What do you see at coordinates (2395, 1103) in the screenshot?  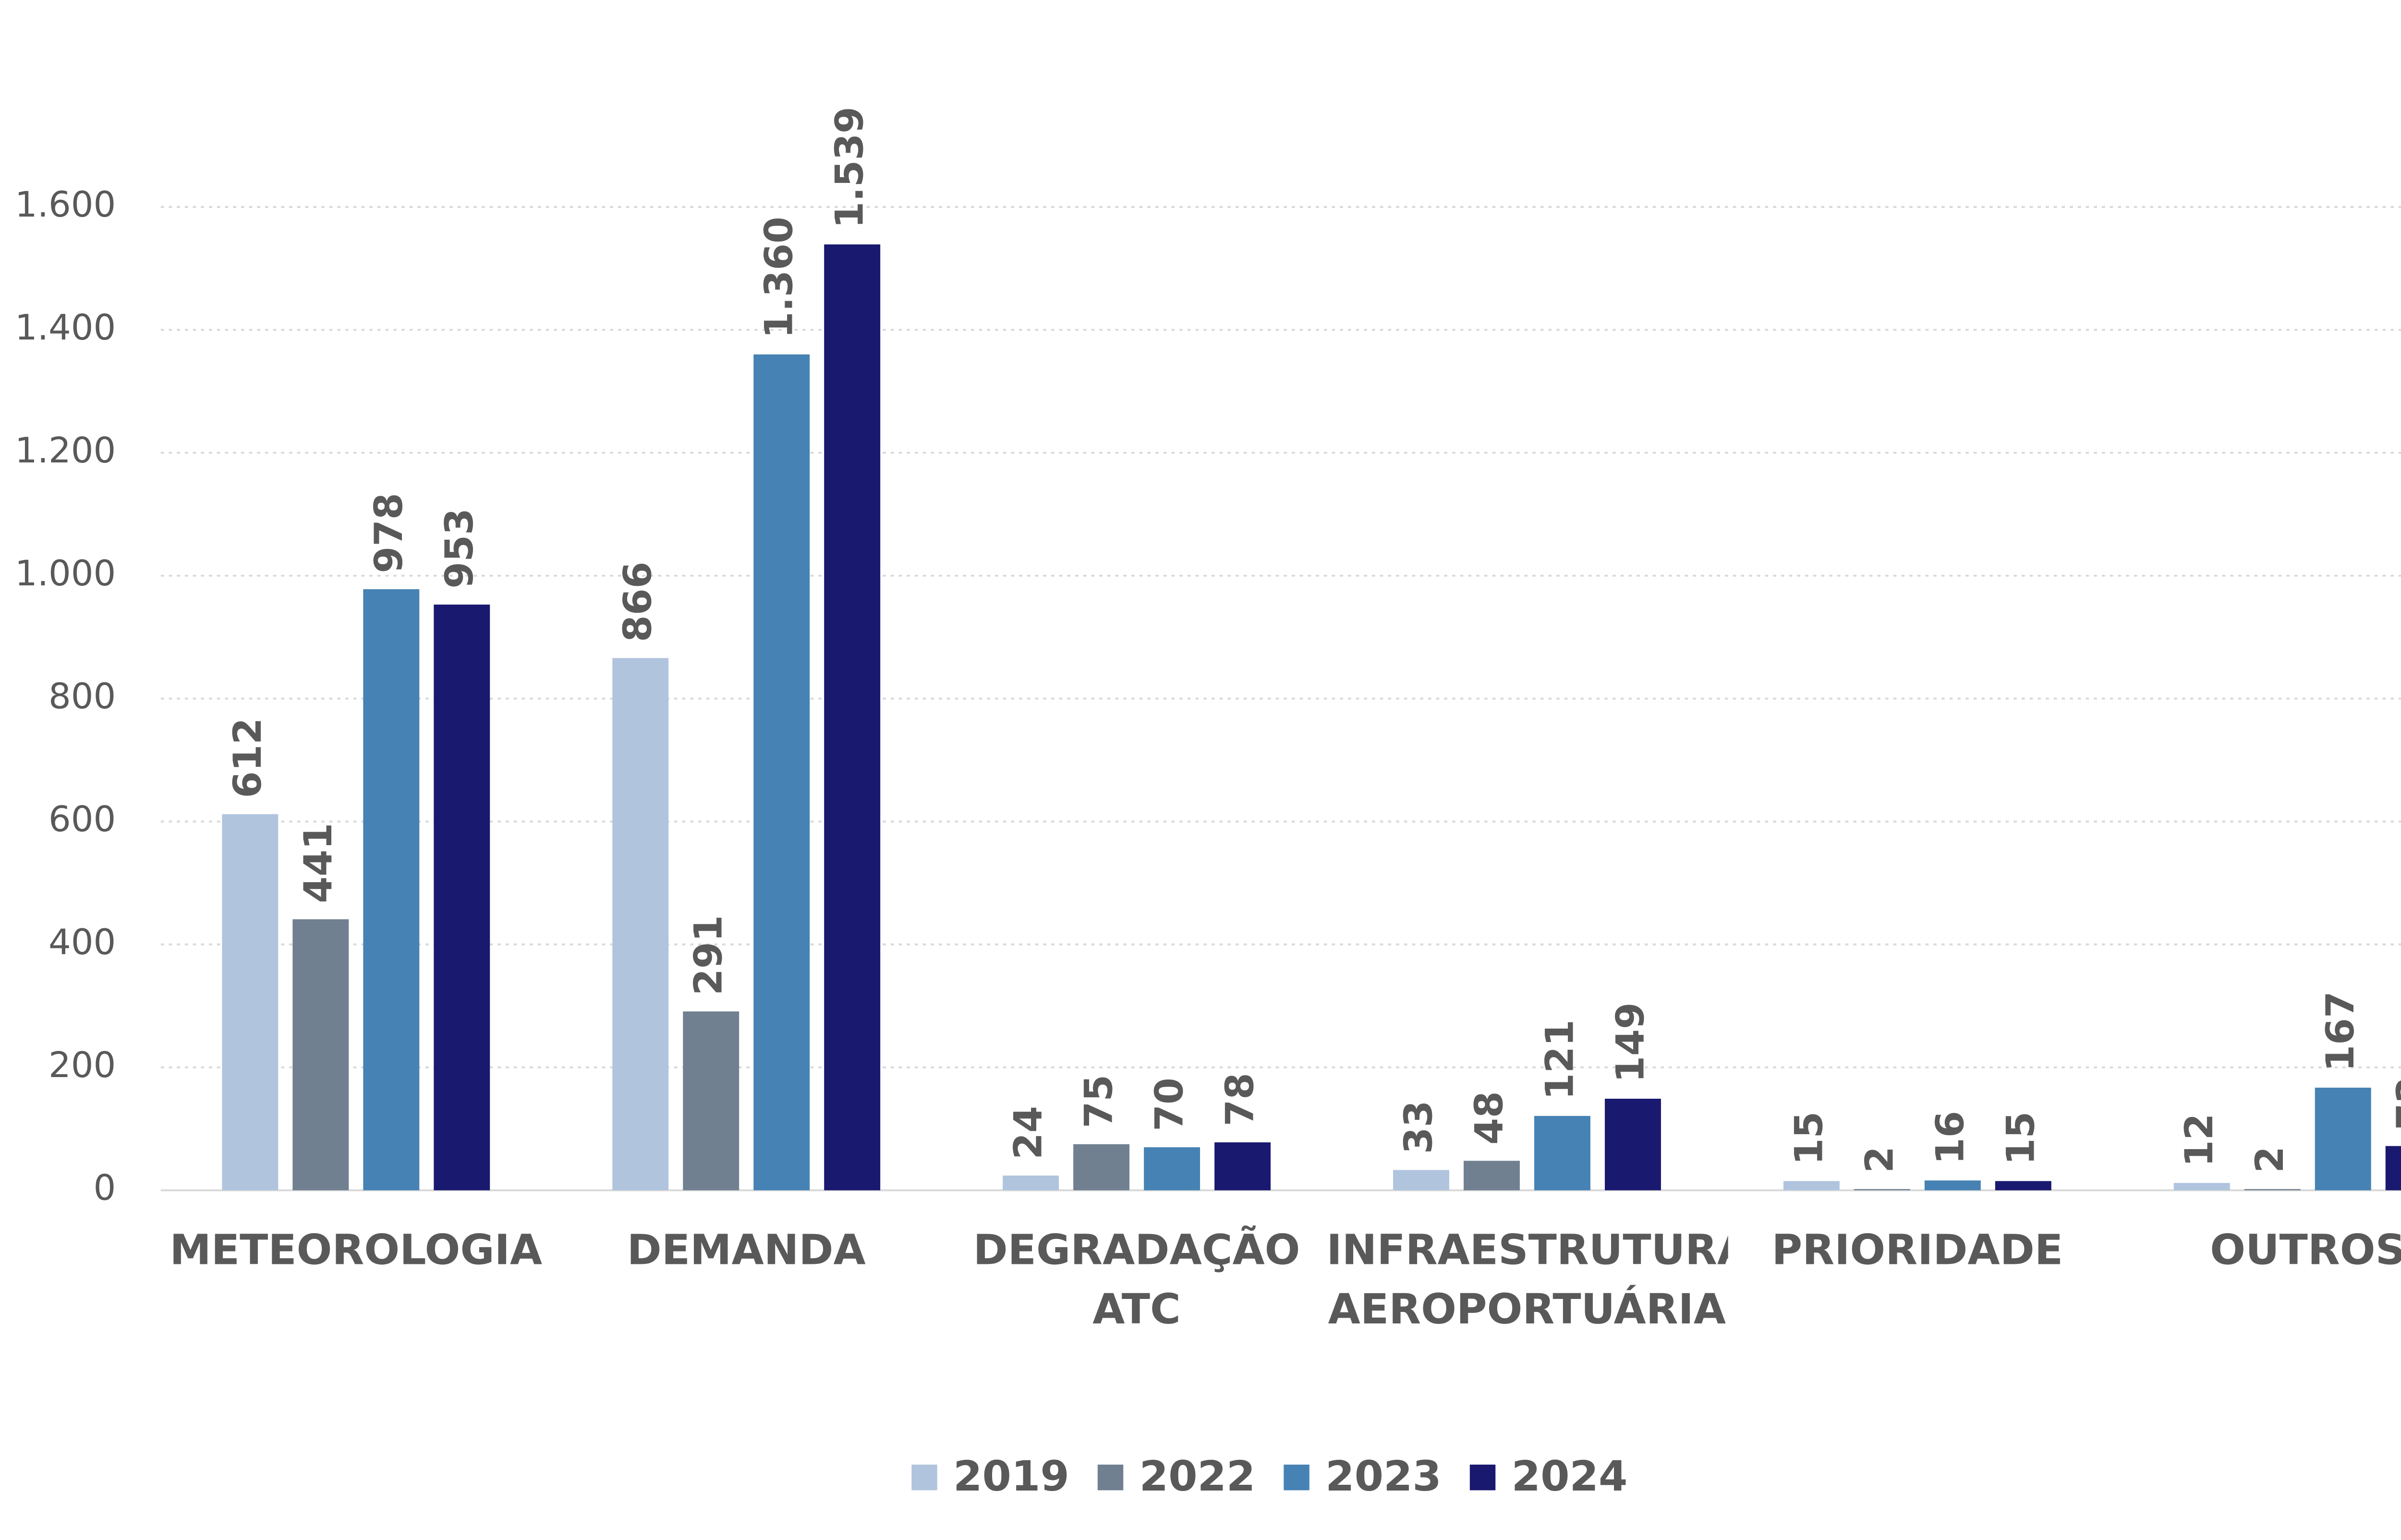 I see `data-label: 72` at bounding box center [2395, 1103].